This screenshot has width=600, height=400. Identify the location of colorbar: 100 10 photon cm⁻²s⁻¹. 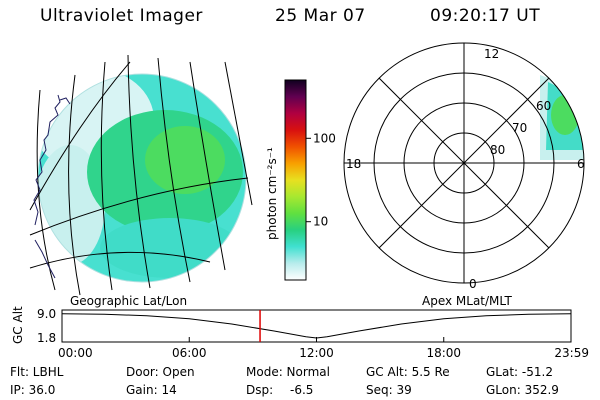
(300, 180).